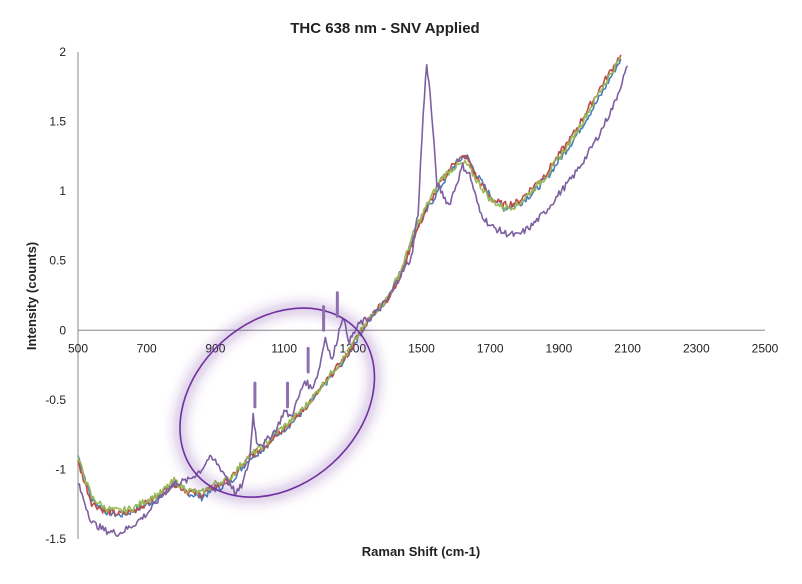 The image size is (802, 584). What do you see at coordinates (384, 28) in the screenshot?
I see `chart-title: THC 638 nm - SNV Applied` at bounding box center [384, 28].